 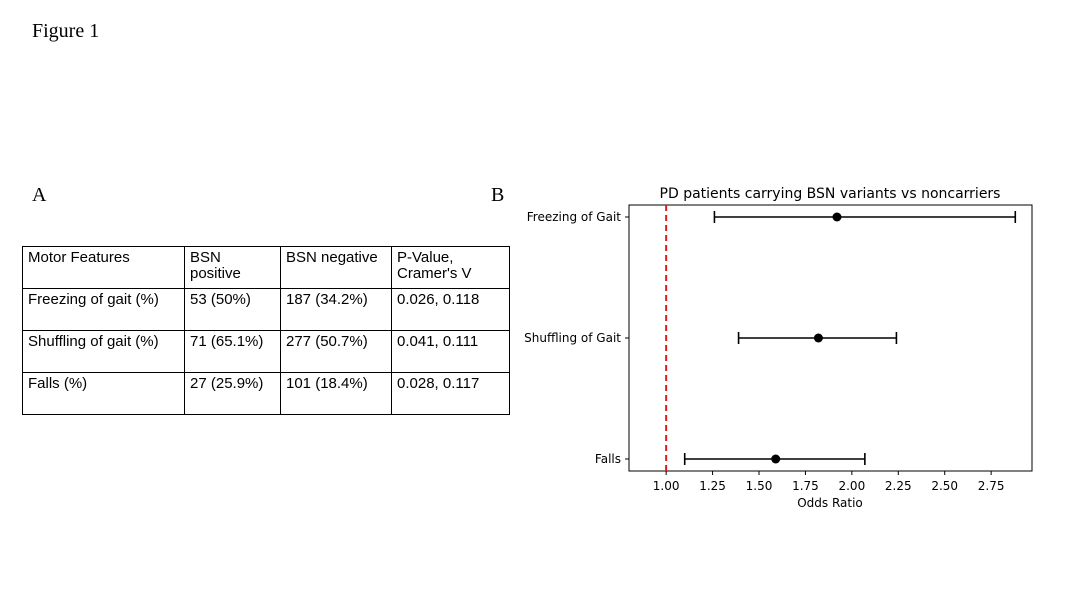 I want to click on x-tick-label: 2.00, so click(x=851, y=486).